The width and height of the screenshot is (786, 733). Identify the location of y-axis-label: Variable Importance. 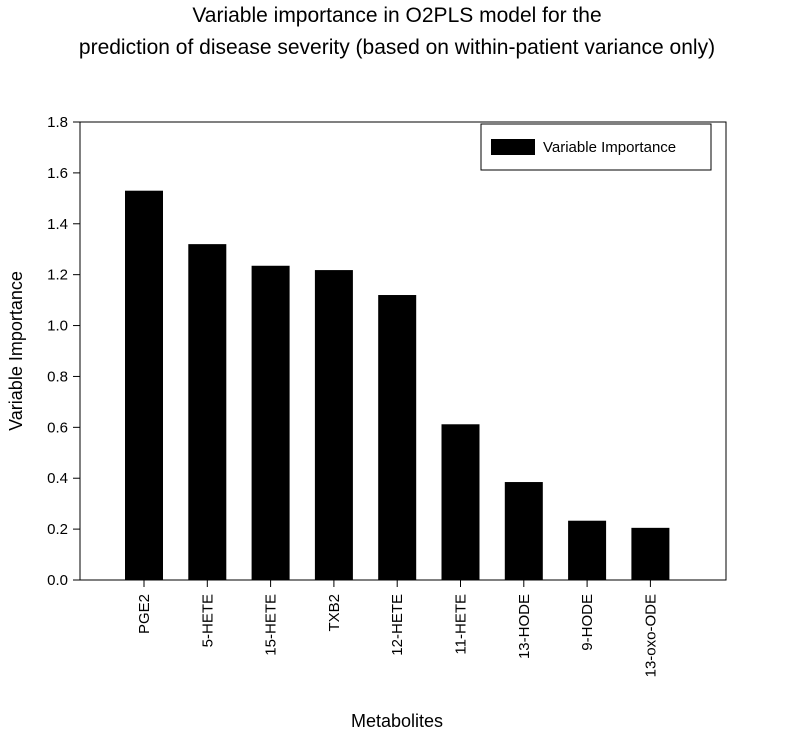
(16, 351).